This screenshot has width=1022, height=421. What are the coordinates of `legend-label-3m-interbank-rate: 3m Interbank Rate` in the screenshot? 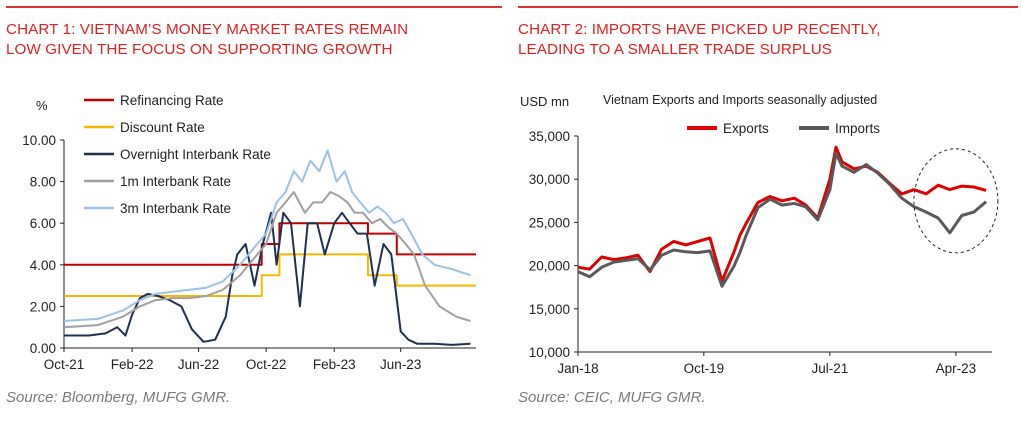 It's located at (175, 208).